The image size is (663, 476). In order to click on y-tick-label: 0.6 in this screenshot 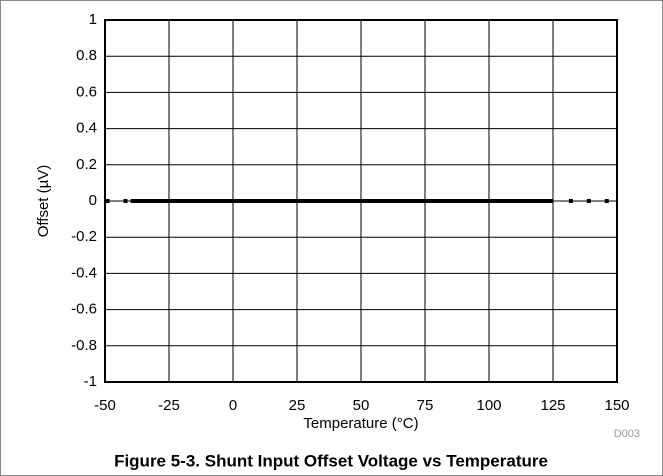, I will do `click(86, 91)`.